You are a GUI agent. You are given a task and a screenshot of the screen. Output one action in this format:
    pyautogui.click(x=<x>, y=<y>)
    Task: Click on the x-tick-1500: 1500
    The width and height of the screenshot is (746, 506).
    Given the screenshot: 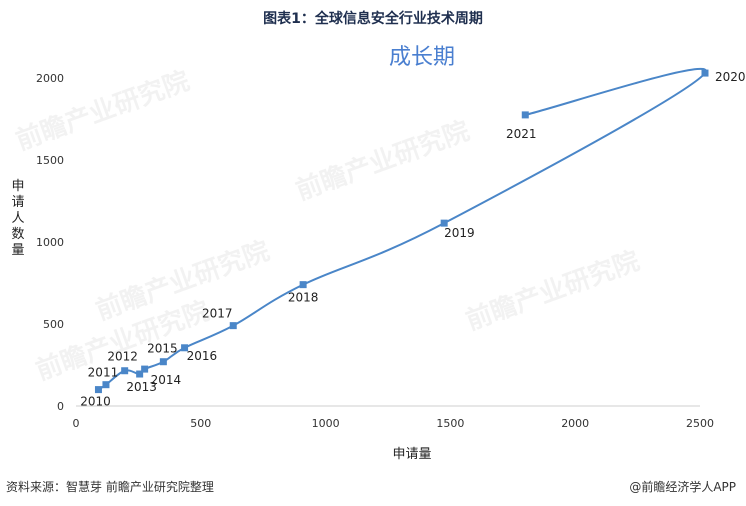 What is the action you would take?
    pyautogui.click(x=450, y=423)
    